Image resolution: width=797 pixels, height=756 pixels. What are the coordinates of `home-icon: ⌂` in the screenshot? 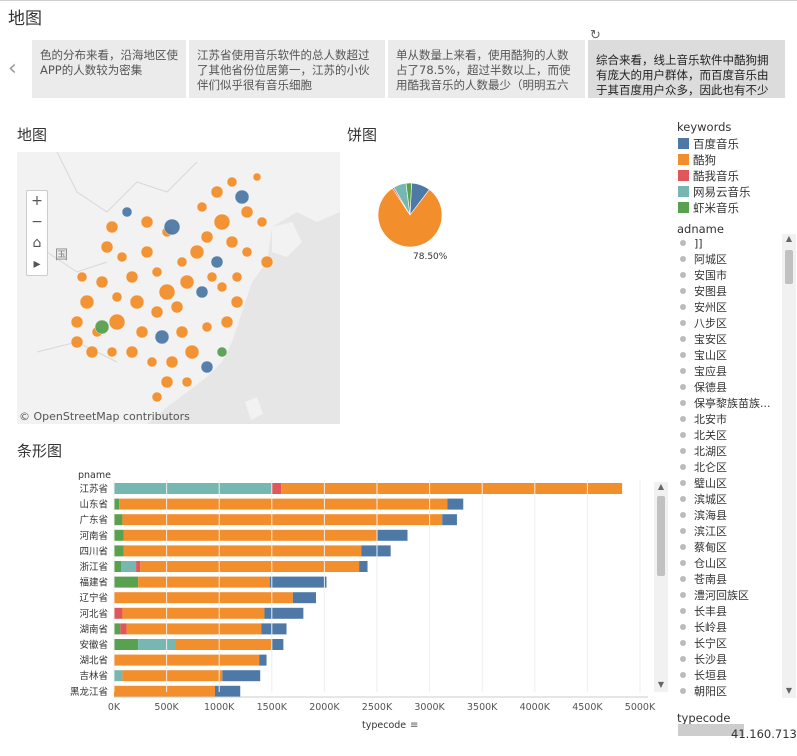 It's located at (37, 243).